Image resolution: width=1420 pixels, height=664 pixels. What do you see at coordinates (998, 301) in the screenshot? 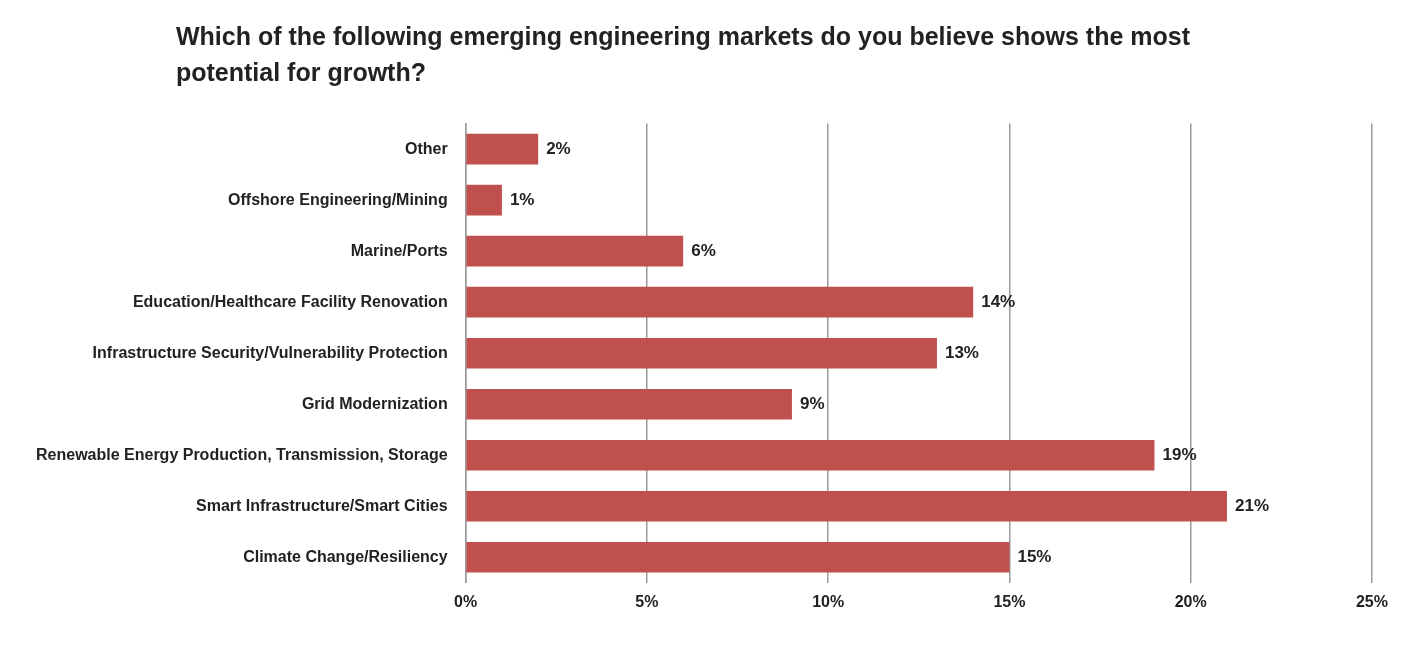
I see `data-label: 14%` at bounding box center [998, 301].